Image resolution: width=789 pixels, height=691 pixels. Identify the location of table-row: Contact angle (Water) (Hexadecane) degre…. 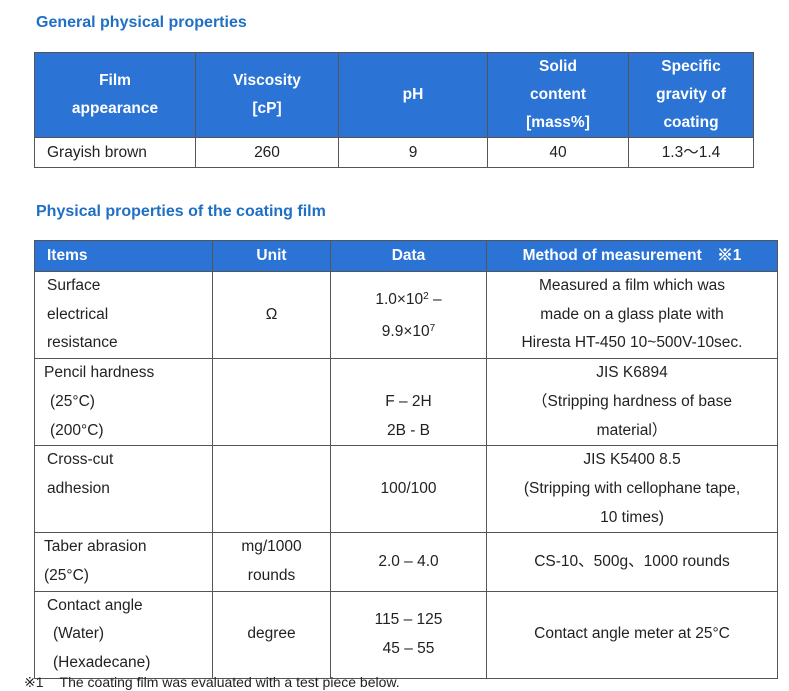
(406, 634).